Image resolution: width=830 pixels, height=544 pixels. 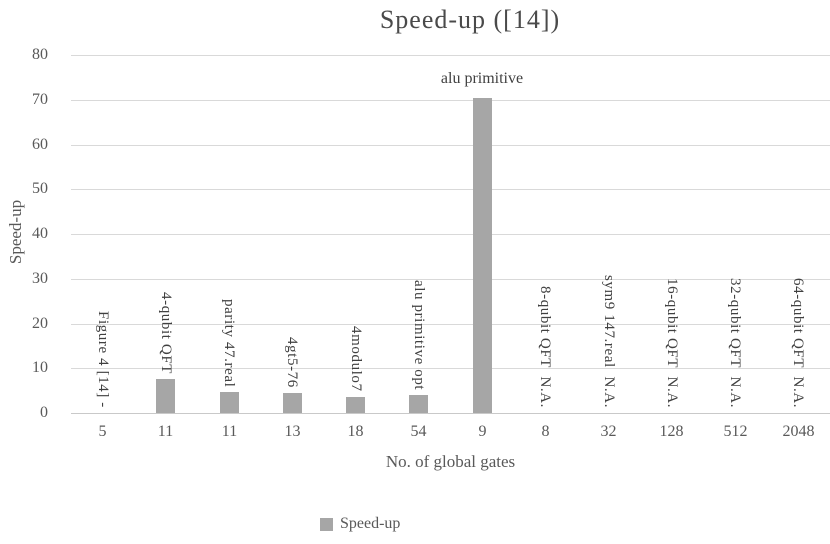 What do you see at coordinates (44, 412) in the screenshot?
I see `y-tick-label: 0` at bounding box center [44, 412].